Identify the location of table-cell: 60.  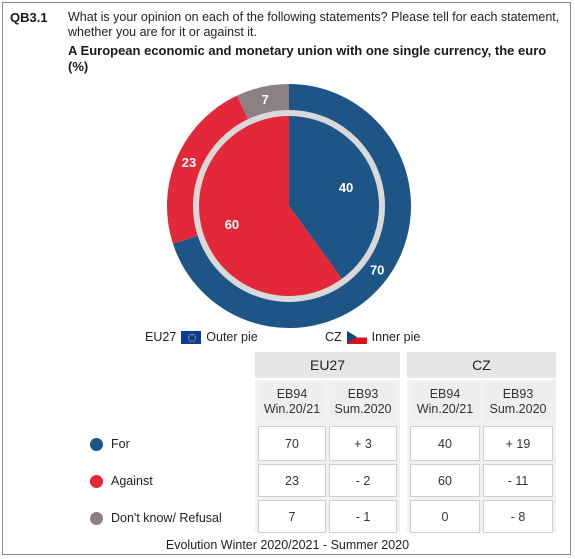
(445, 480).